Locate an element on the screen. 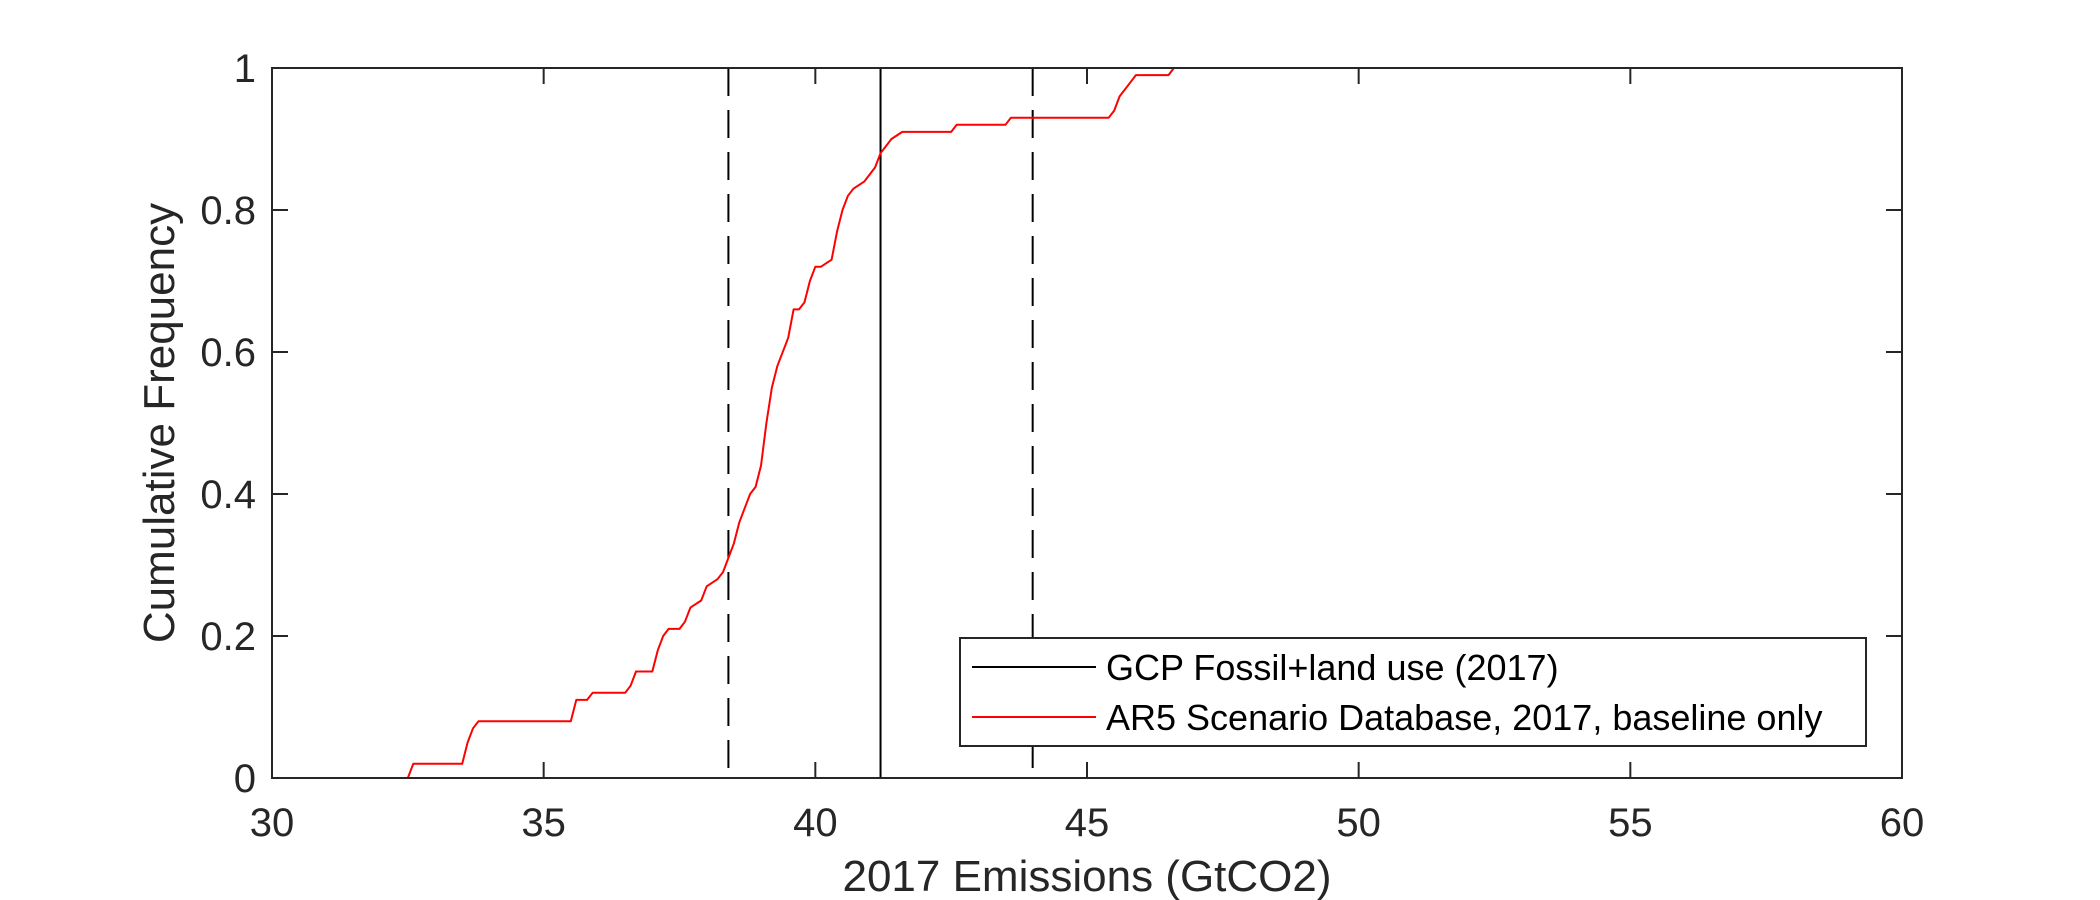  legend-box is located at coordinates (1413, 692).